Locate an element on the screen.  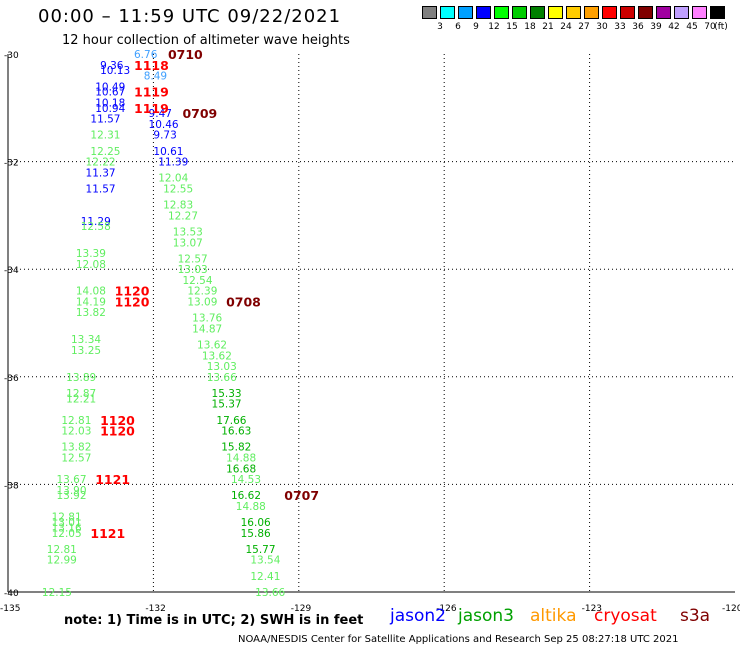
longitude-label: -132 is located at coordinates (155, 609).